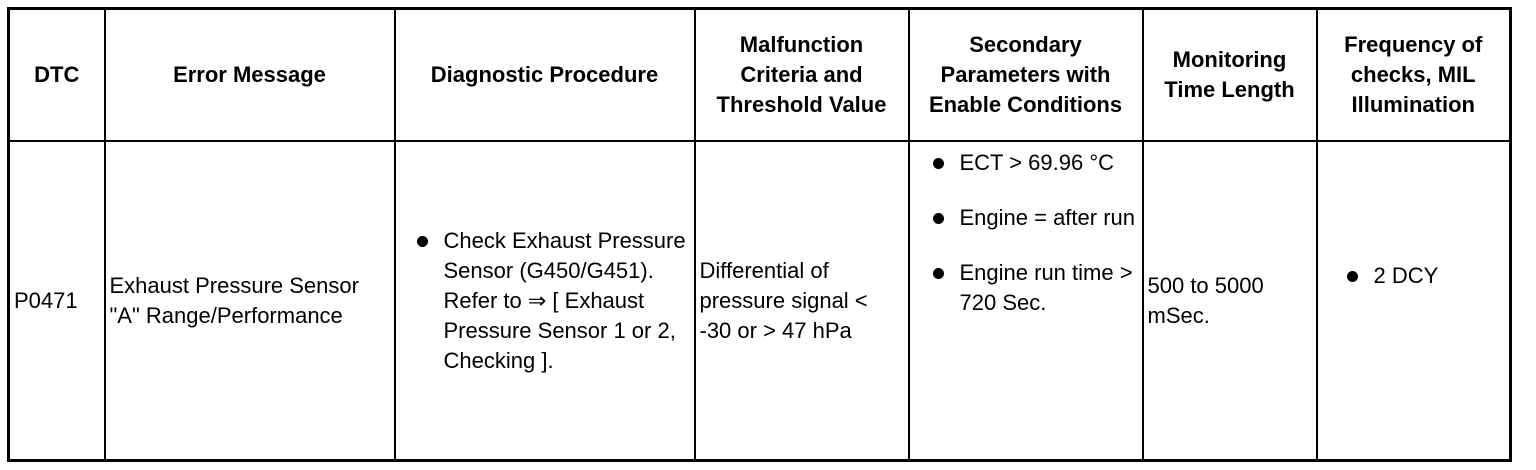 The width and height of the screenshot is (1536, 470). I want to click on condition-item-ect: ECT > 69.96 °C, so click(1032, 163).